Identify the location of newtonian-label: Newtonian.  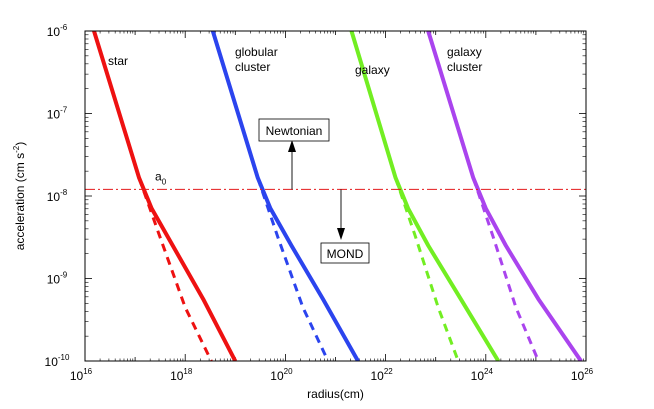
(294, 131).